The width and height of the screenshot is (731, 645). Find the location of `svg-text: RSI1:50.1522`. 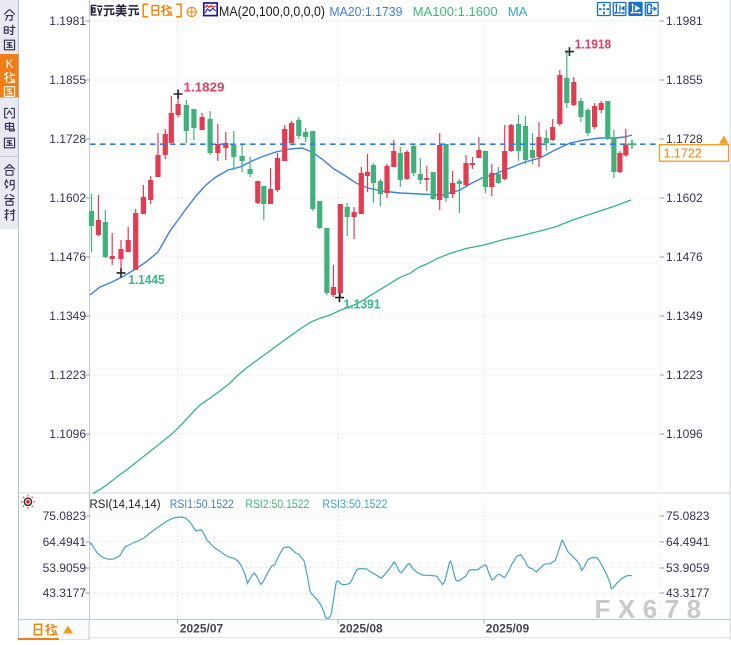

svg-text: RSI1:50.1522 is located at coordinates (202, 504).